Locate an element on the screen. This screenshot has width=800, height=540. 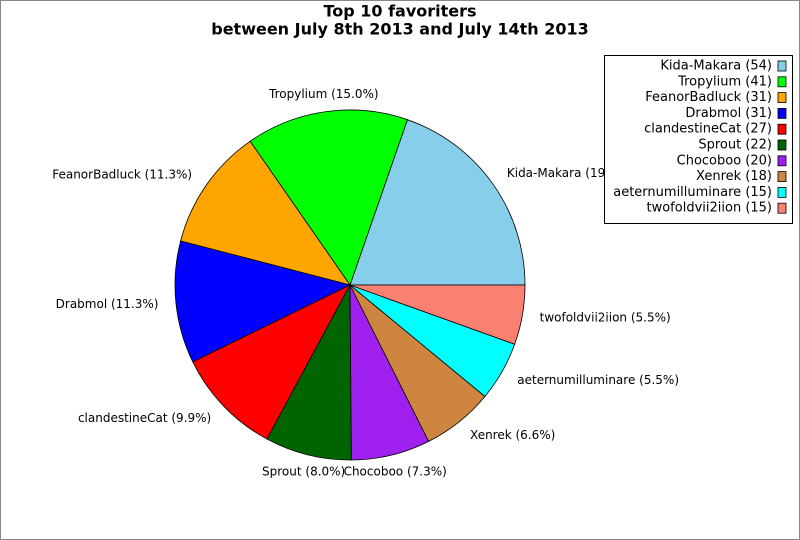
legend-label: FeanorBadluck (31) is located at coordinates (708, 97).